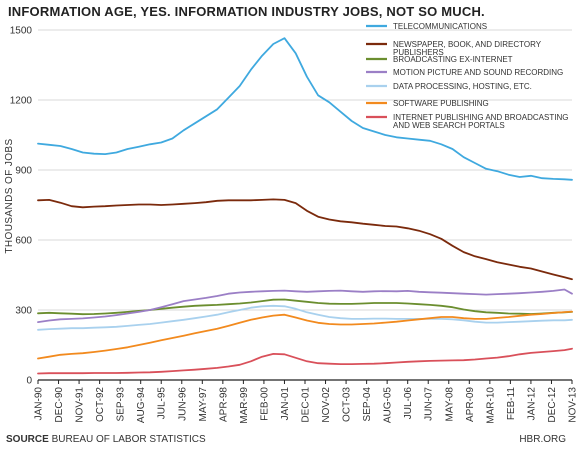 This screenshot has height=451, width=580. Describe the element at coordinates (59, 405) in the screenshot. I see `x-tick-label: DEC-90` at that location.